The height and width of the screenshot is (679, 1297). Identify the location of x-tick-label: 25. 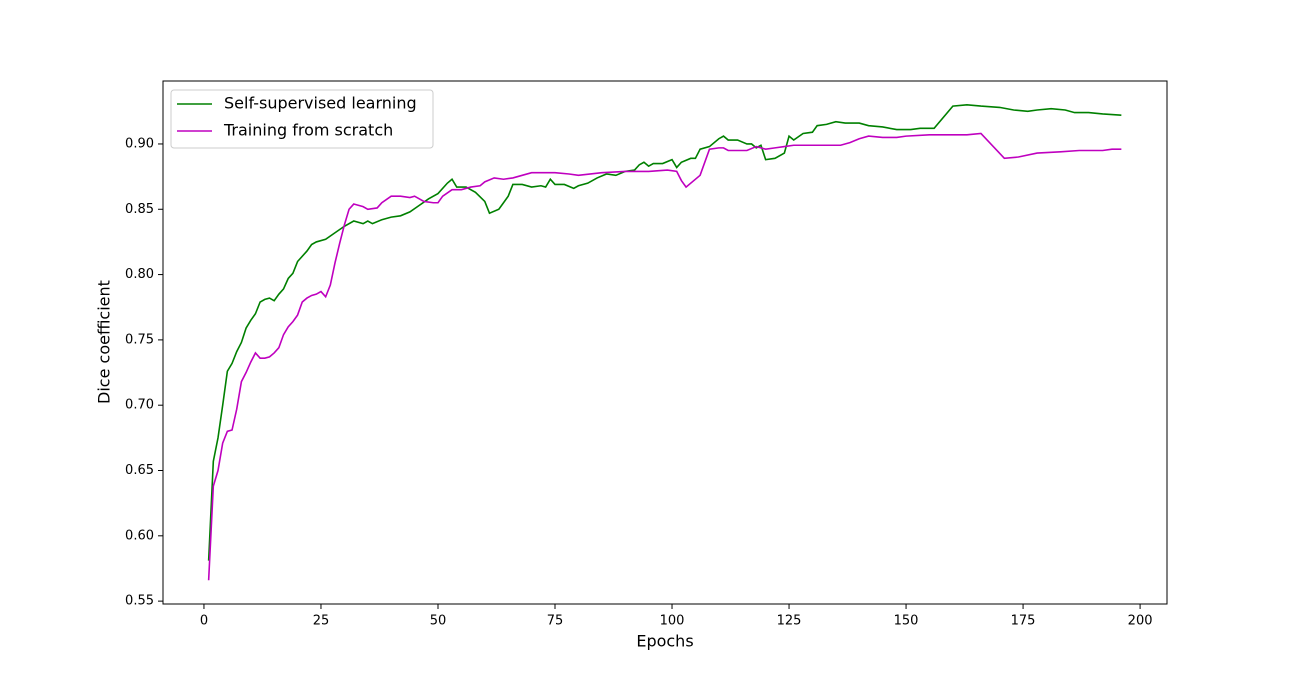
(321, 621).